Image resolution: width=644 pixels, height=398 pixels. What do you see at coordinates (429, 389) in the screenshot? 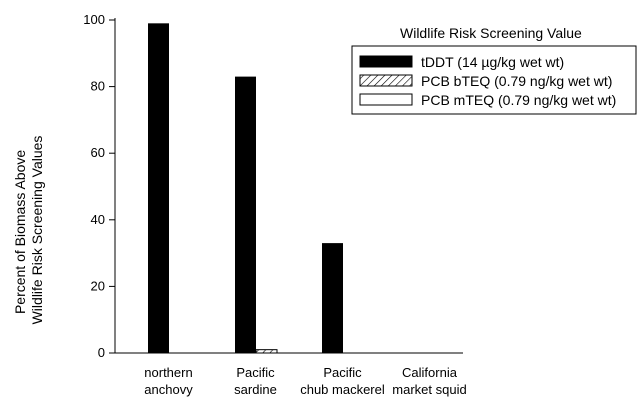
I see `x-tick-label: market squid` at bounding box center [429, 389].